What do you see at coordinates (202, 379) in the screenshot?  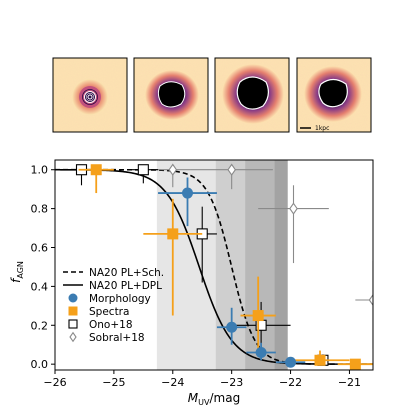 I see `x-axis: −26 −25 −24 −23 −22 −21` at bounding box center [202, 379].